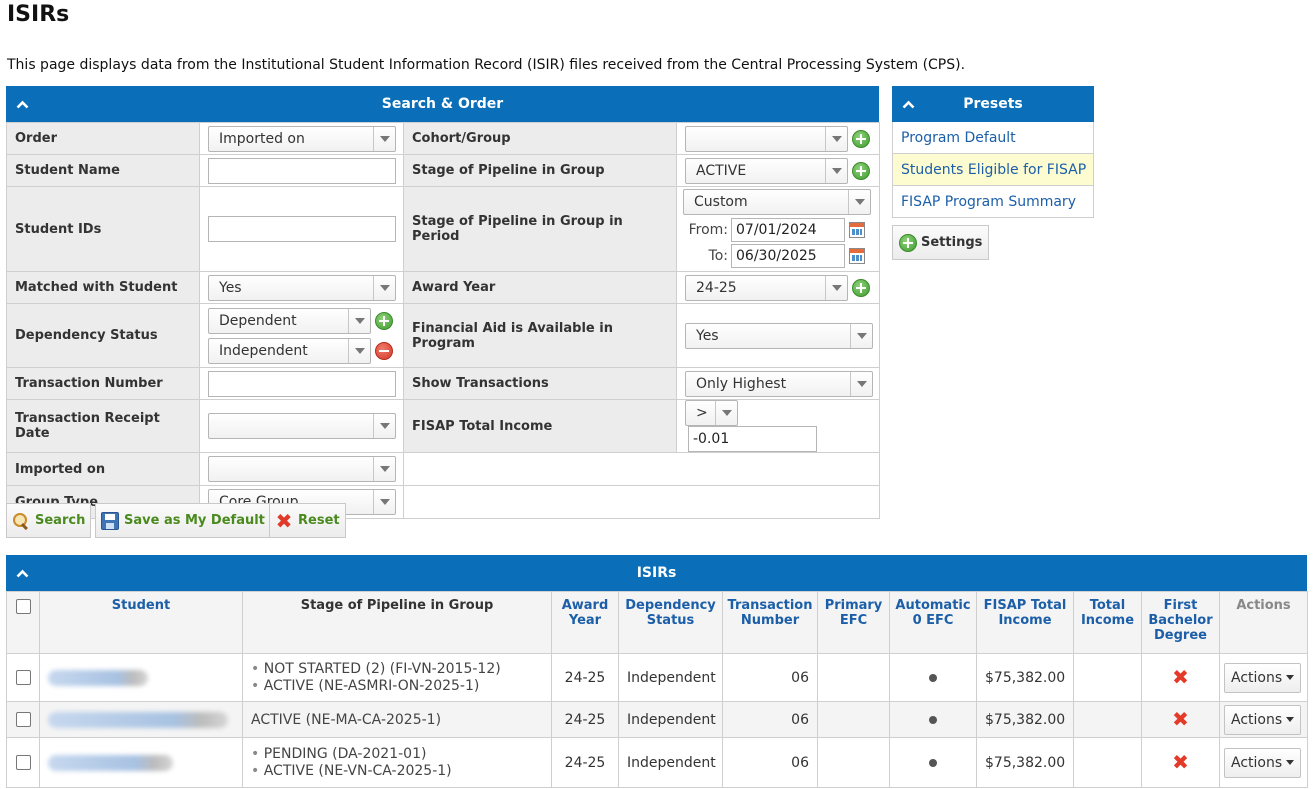  I want to click on col-automatic-0-efc: Automatic 0 EFC, so click(933, 622).